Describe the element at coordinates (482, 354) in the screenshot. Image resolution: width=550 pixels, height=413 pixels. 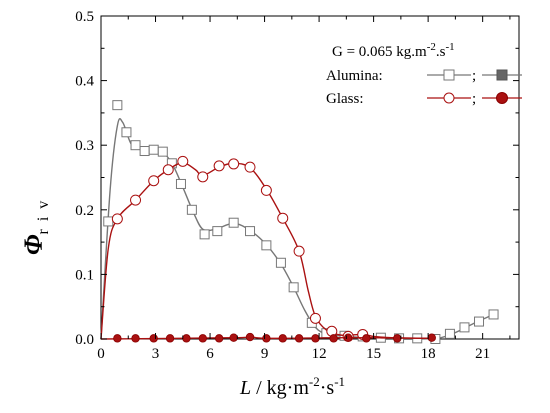
I see `x-tick-label: 21` at that location.